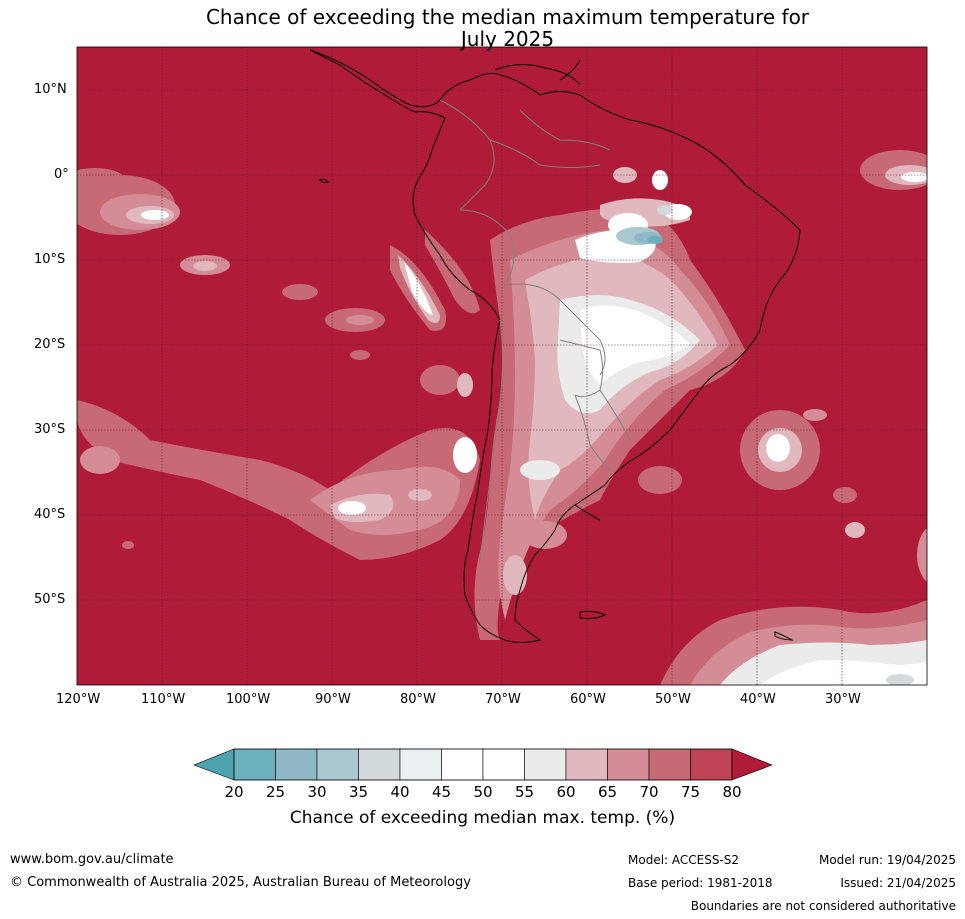 The width and height of the screenshot is (965, 919). What do you see at coordinates (418, 699) in the screenshot?
I see `lon-label-80w: 80°W` at bounding box center [418, 699].